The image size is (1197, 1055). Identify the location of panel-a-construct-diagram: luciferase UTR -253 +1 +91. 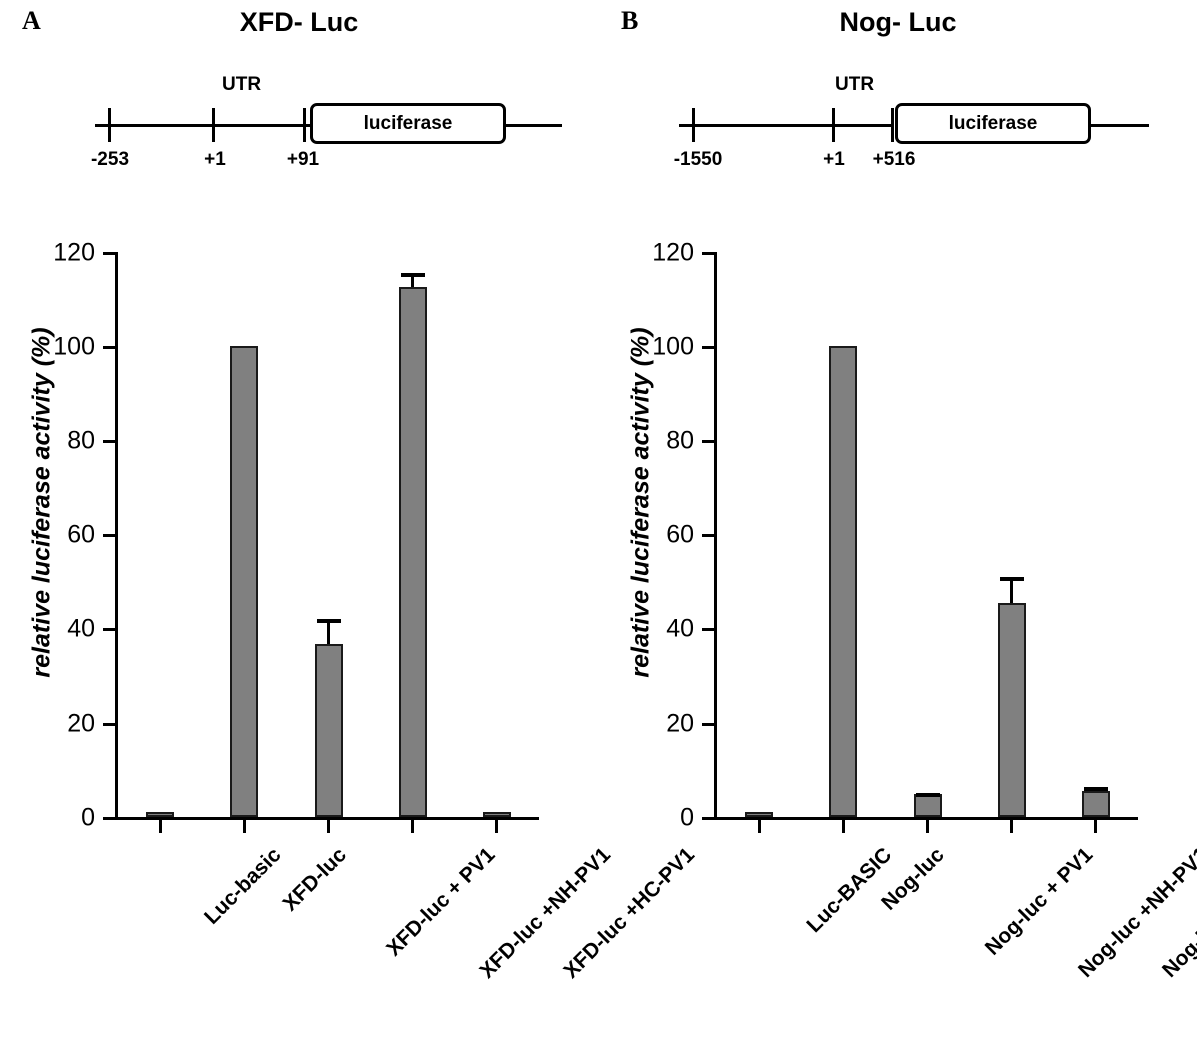
(299, 130).